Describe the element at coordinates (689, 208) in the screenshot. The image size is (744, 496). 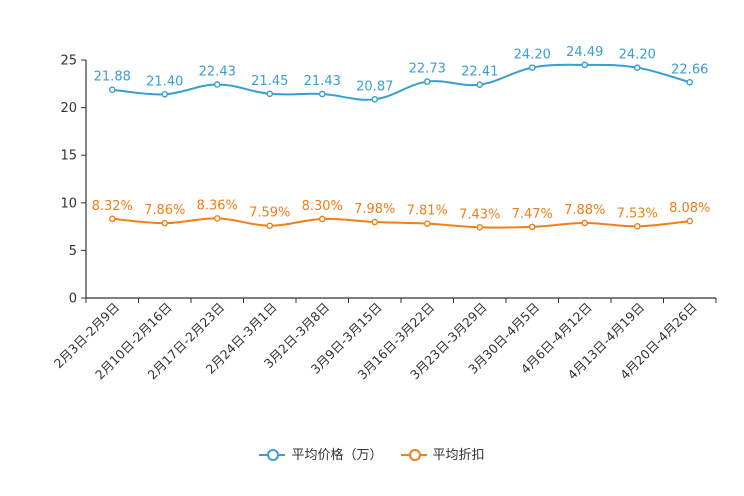
I see `data-label-discount: 8.08%` at that location.